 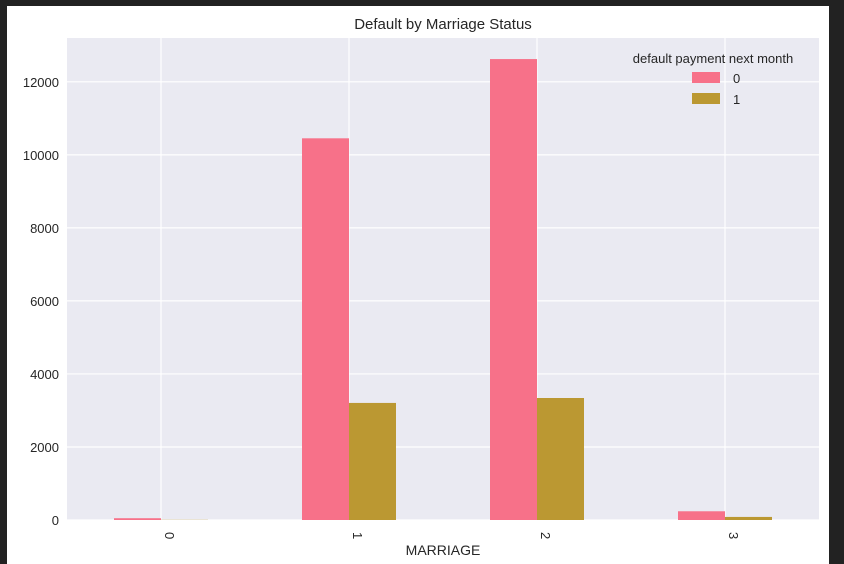 What do you see at coordinates (733, 535) in the screenshot?
I see `x-tick-label: 3` at bounding box center [733, 535].